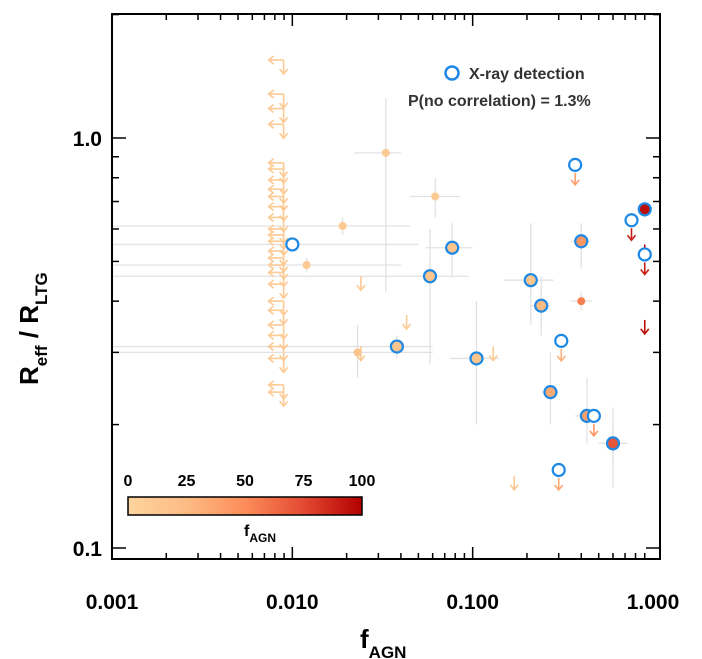  I want to click on x-tick-label: 1.000, so click(653, 602).